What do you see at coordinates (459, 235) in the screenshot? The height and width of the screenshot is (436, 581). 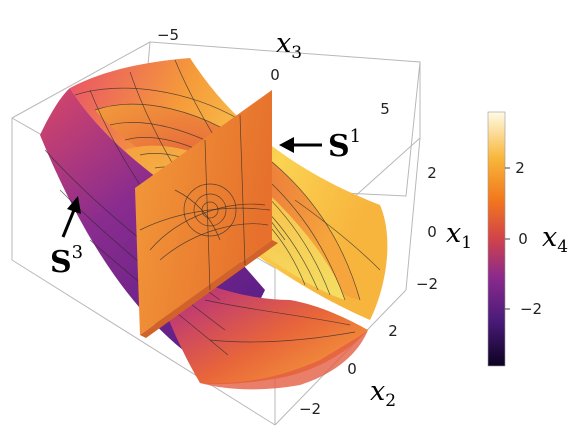 I see `x1-axis-label: x1` at bounding box center [459, 235].